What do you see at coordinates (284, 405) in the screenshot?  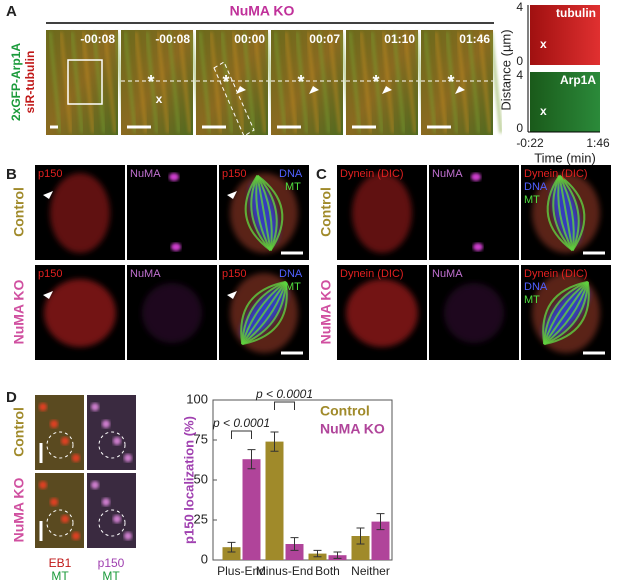 I see `bracket` at bounding box center [284, 405].